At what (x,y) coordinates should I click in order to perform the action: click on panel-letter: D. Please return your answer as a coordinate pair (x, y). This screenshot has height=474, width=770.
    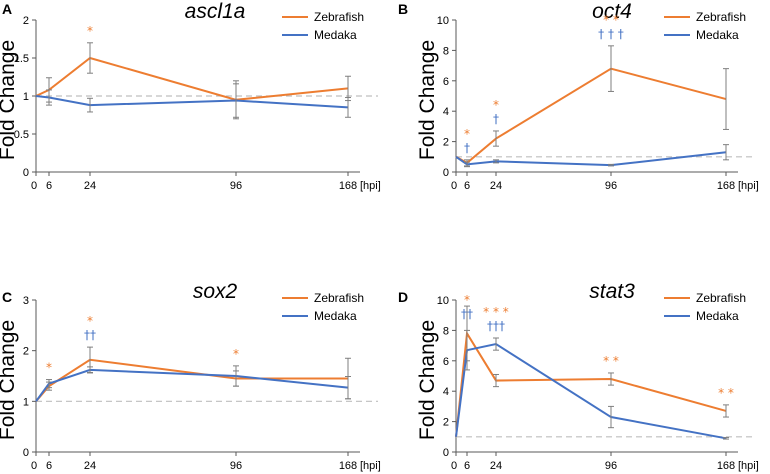
    Looking at the image, I should click on (403, 297).